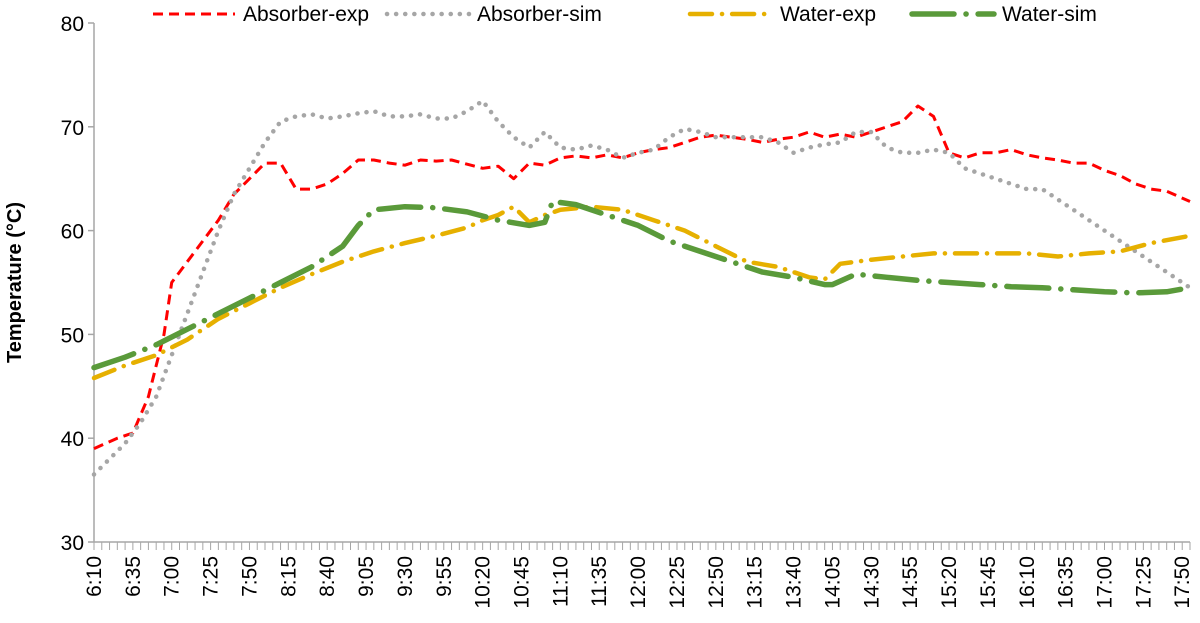  What do you see at coordinates (72, 232) in the screenshot?
I see `y-tick-label: 60` at bounding box center [72, 232].